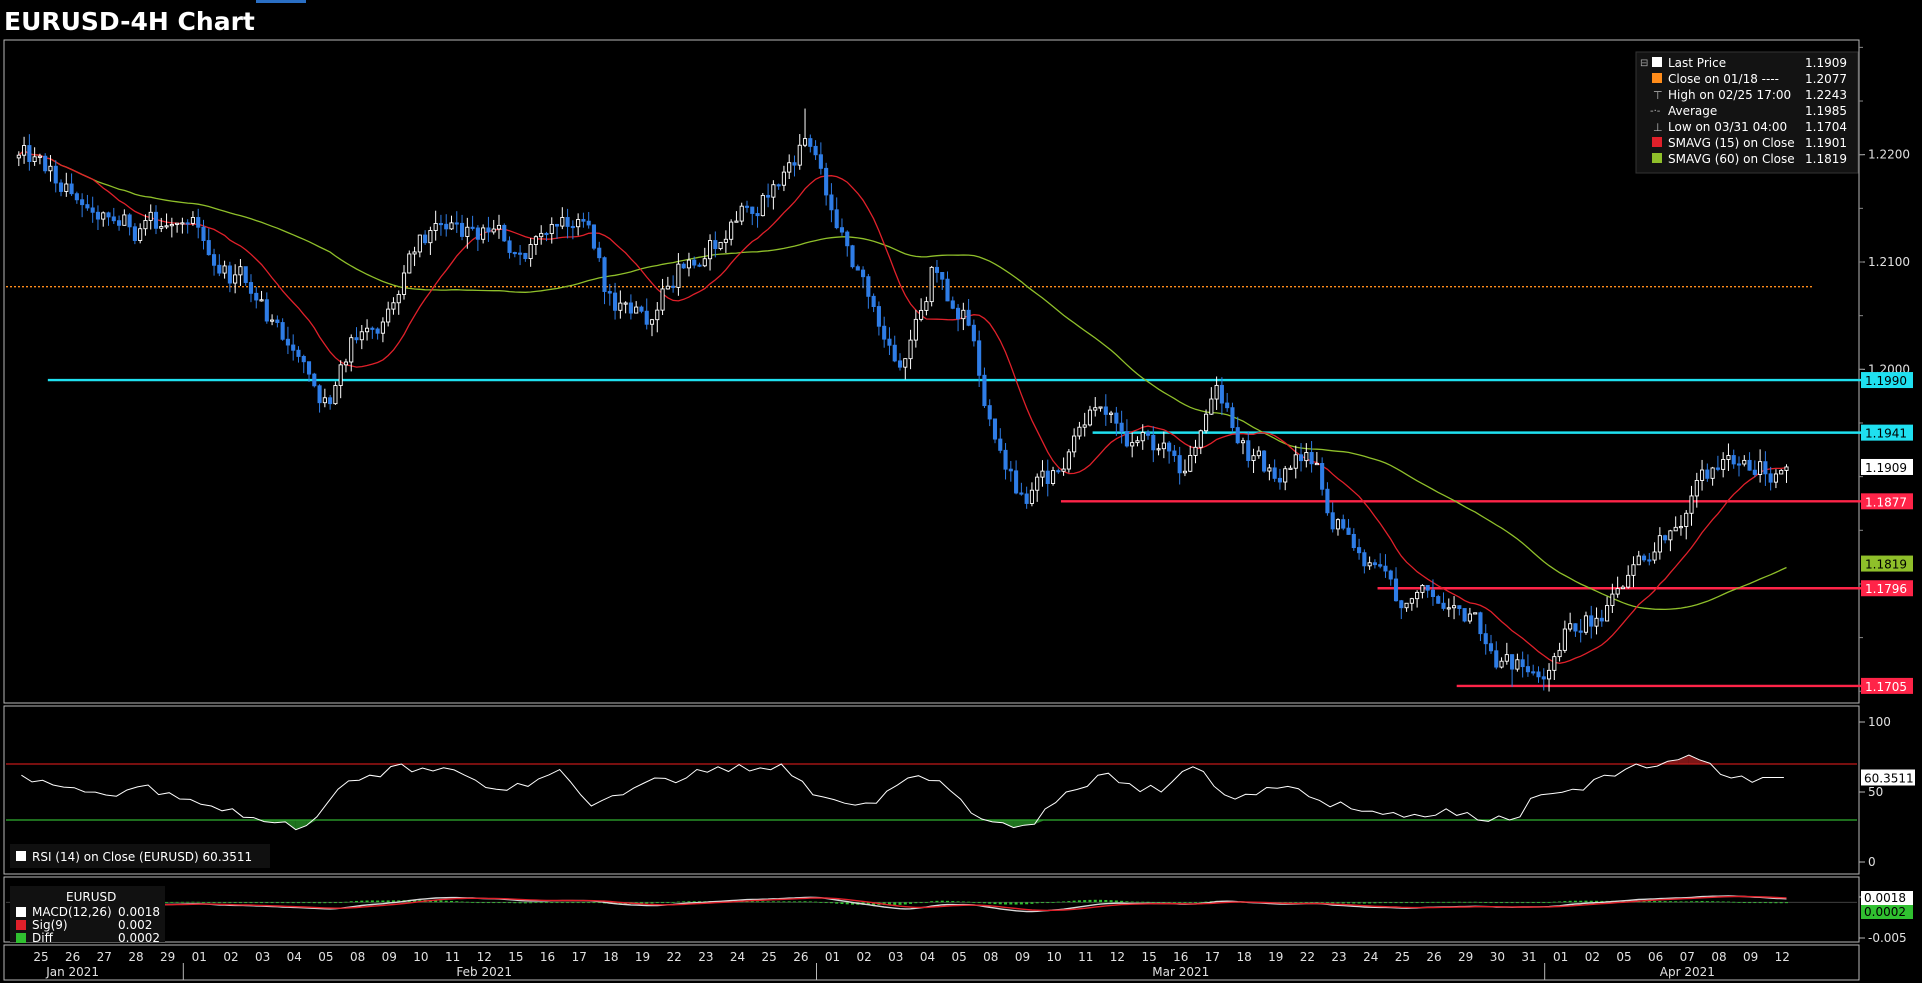 The height and width of the screenshot is (987, 1922). I want to click on month-label: Apr 2021, so click(1687, 972).